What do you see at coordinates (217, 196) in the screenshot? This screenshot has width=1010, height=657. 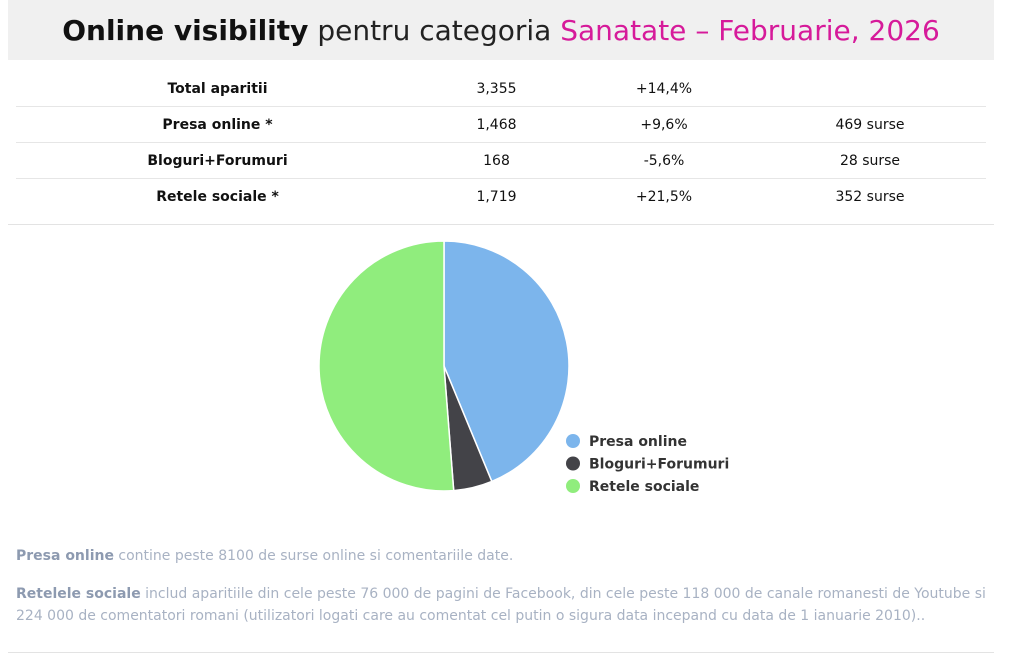 I see `row-label: Retele sociale *` at bounding box center [217, 196].